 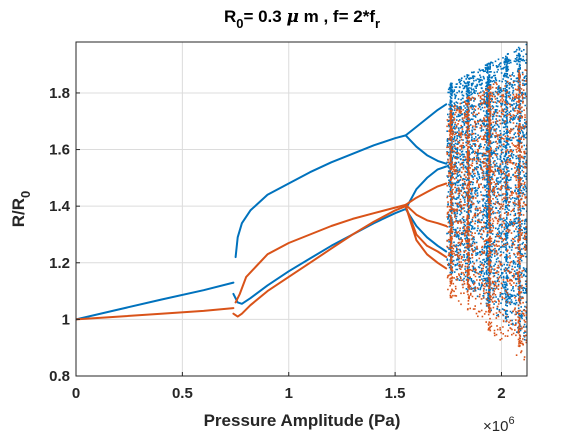 What do you see at coordinates (76, 393) in the screenshot?
I see `x-tick-label: 0` at bounding box center [76, 393].